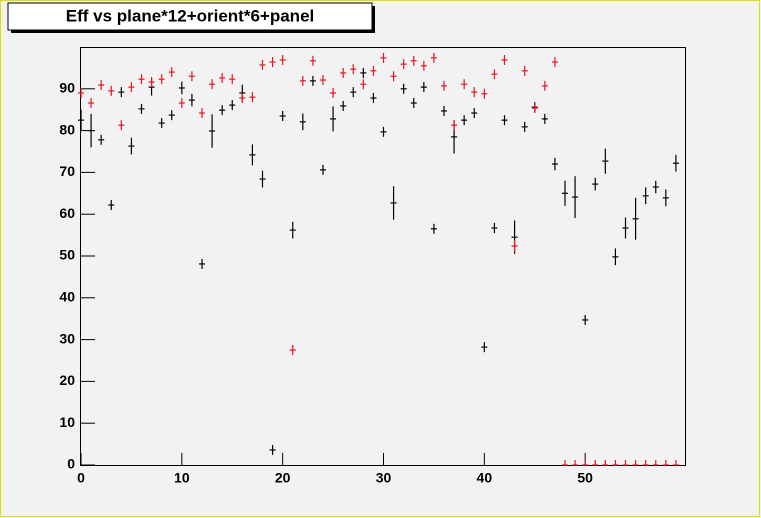 The image size is (761, 518). What do you see at coordinates (67, 380) in the screenshot?
I see `y-tick-label: 20` at bounding box center [67, 380].